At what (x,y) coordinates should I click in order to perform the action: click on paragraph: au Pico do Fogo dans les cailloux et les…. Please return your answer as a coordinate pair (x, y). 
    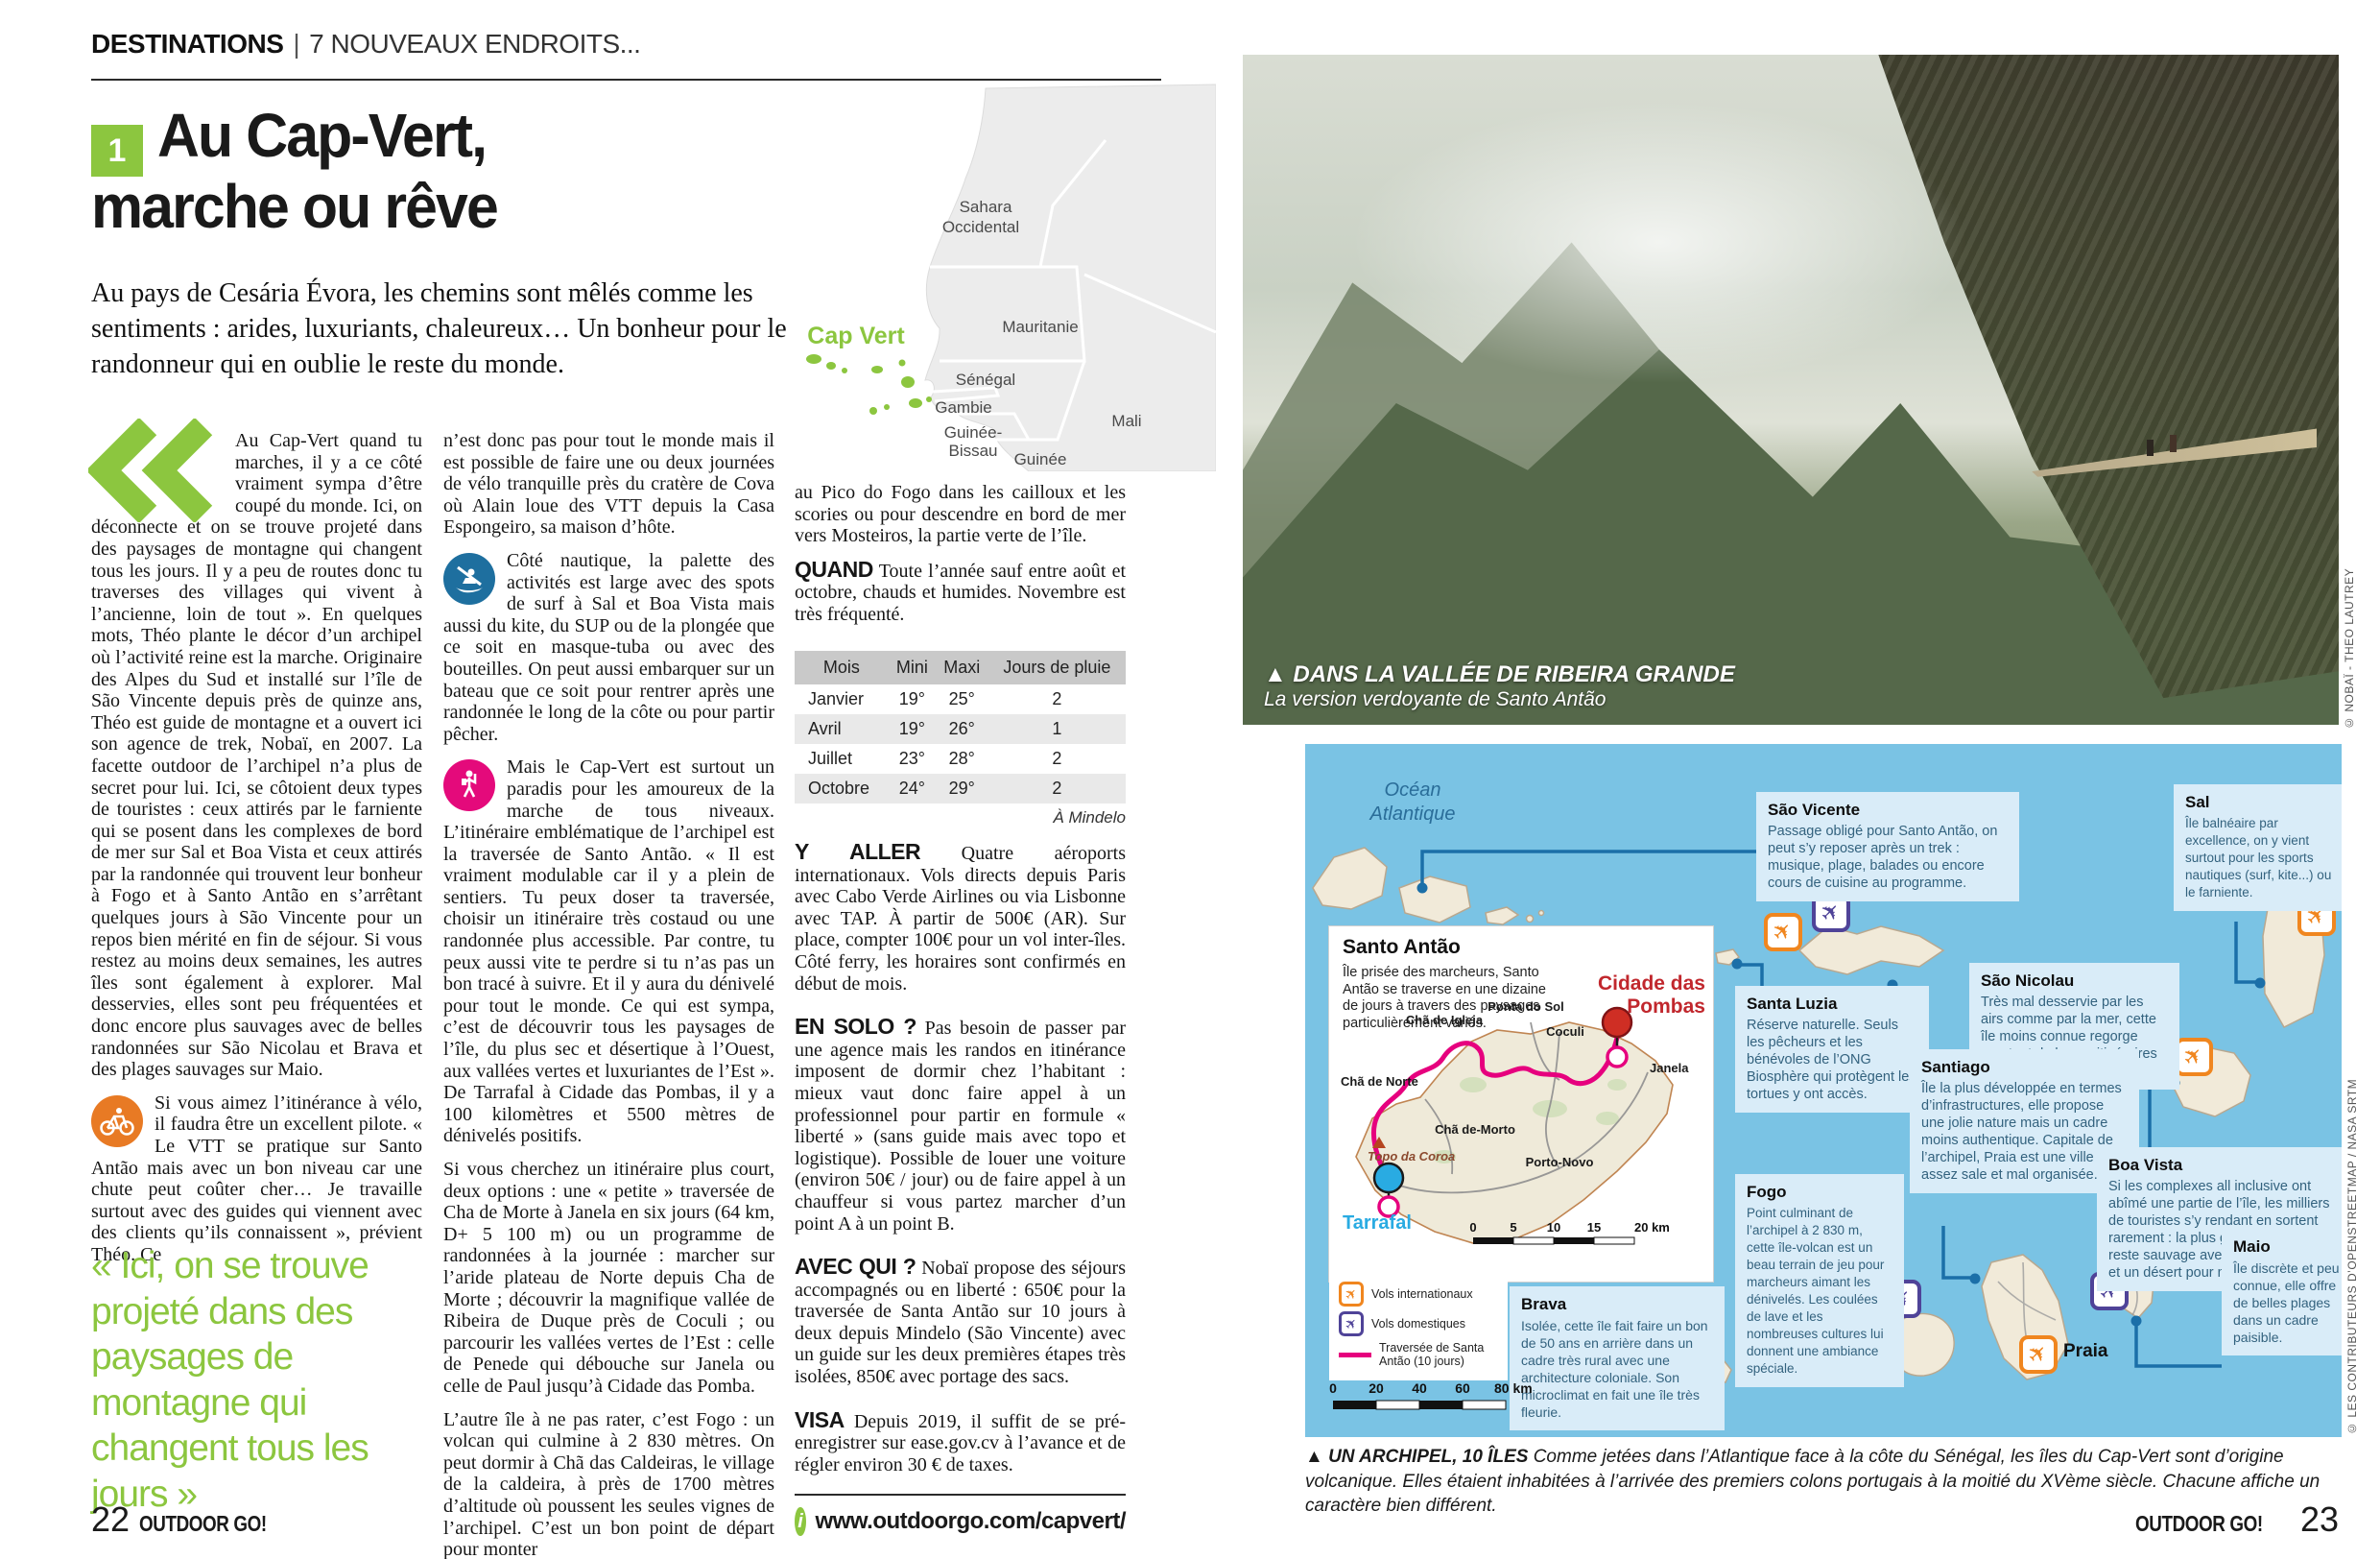
    Looking at the image, I should click on (961, 514).